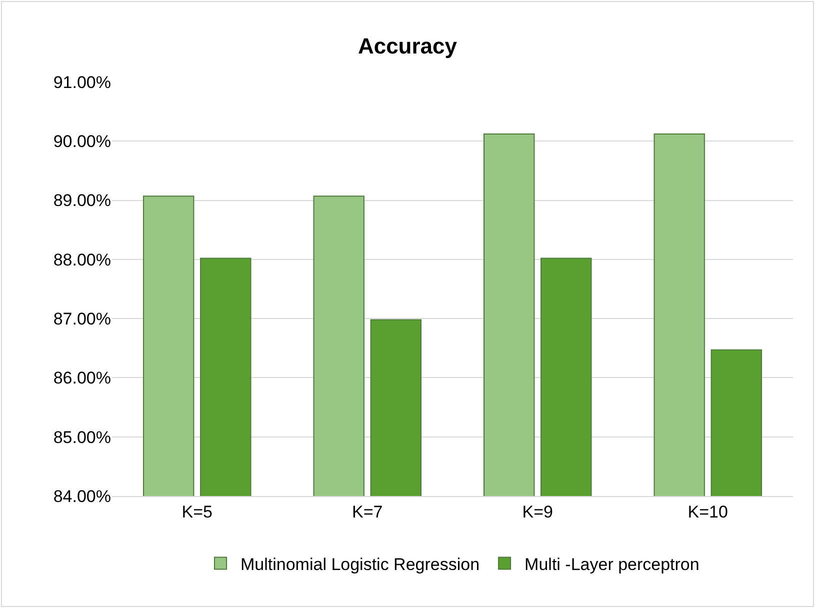  What do you see at coordinates (537, 512) in the screenshot?
I see `x-tick-label: K=9` at bounding box center [537, 512].